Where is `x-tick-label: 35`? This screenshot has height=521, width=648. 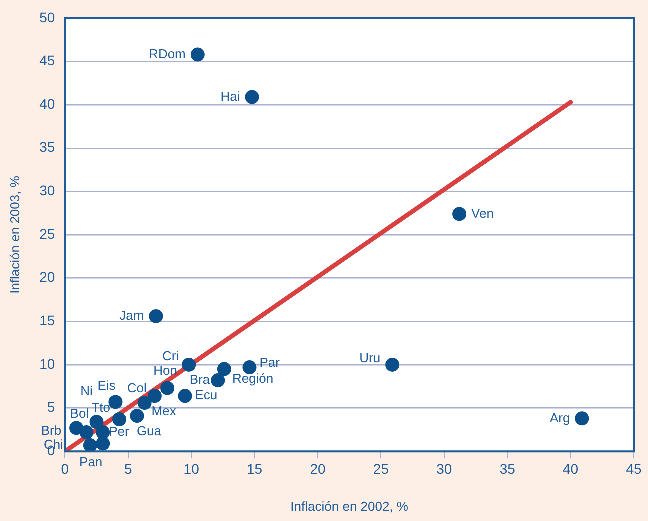 x-tick-label: 35 is located at coordinates (508, 468).